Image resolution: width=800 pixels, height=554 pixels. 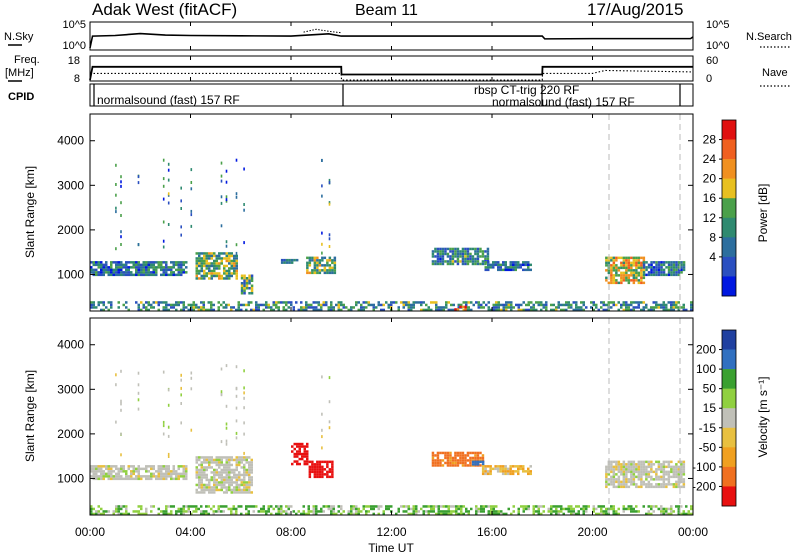 What do you see at coordinates (478, 463) in the screenshot?
I see `heatmap-region` at bounding box center [478, 463].